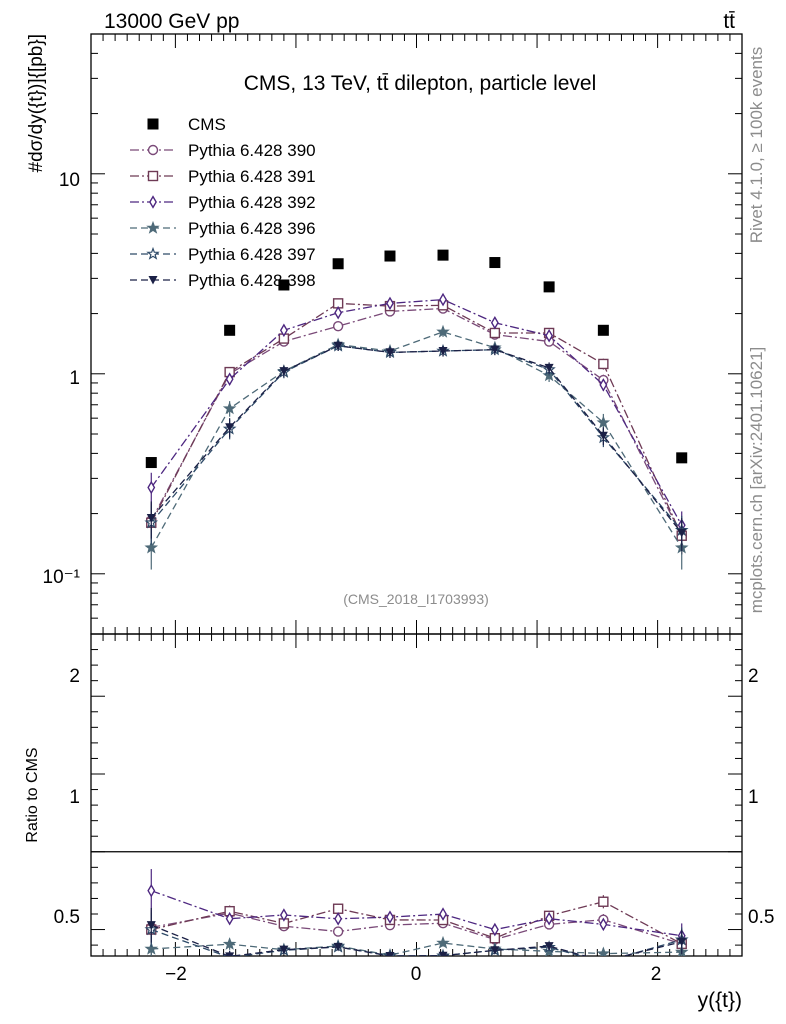 Image resolution: width=786 pixels, height=1024 pixels. What do you see at coordinates (32, 794) in the screenshot?
I see `ratio-axis-label: Ratio to CMS` at bounding box center [32, 794].